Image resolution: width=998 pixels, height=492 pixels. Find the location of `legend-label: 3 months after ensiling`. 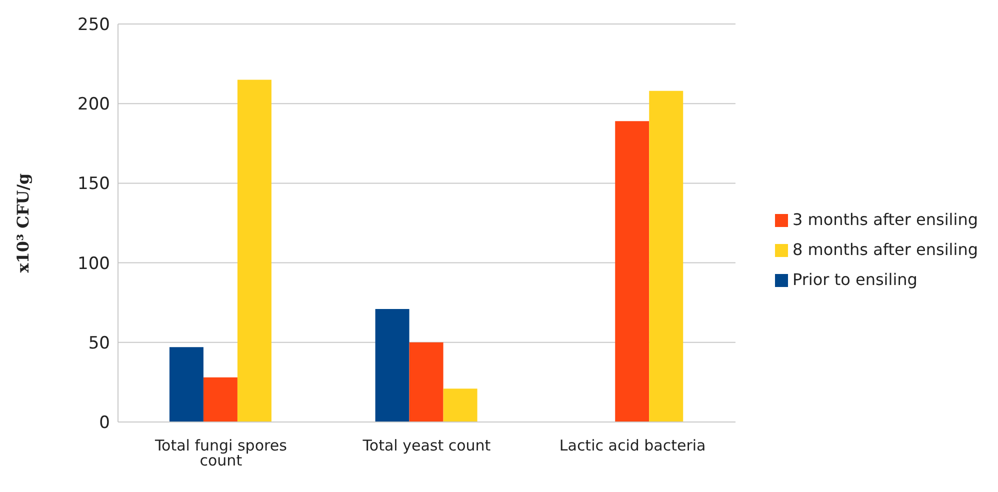

legend-label: 3 months after ensiling is located at coordinates (885, 219).